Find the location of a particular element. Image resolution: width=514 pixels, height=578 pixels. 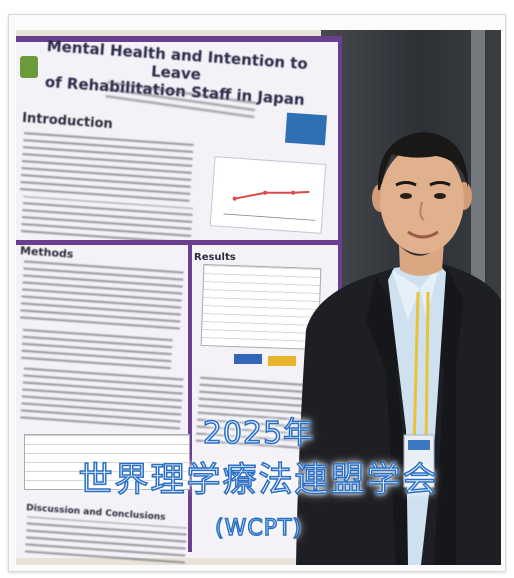

poster-bar-yellow is located at coordinates (282, 361).